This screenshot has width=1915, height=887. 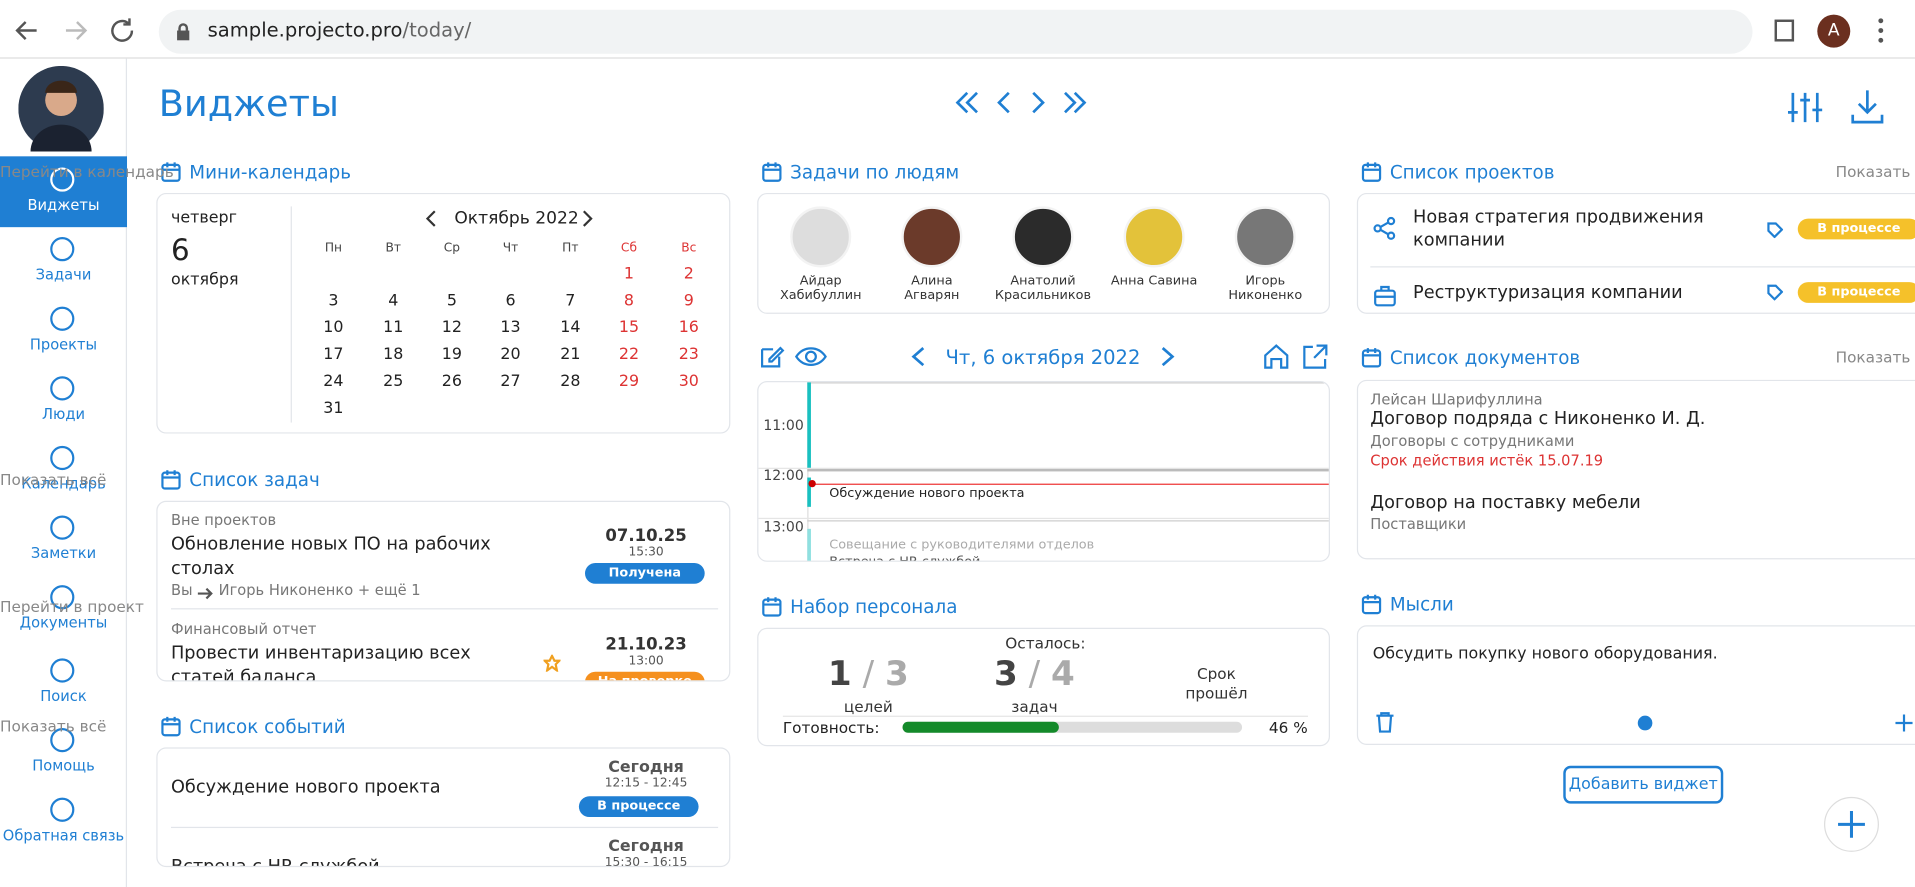 I want to click on profile-avatar: A, so click(x=1834, y=31).